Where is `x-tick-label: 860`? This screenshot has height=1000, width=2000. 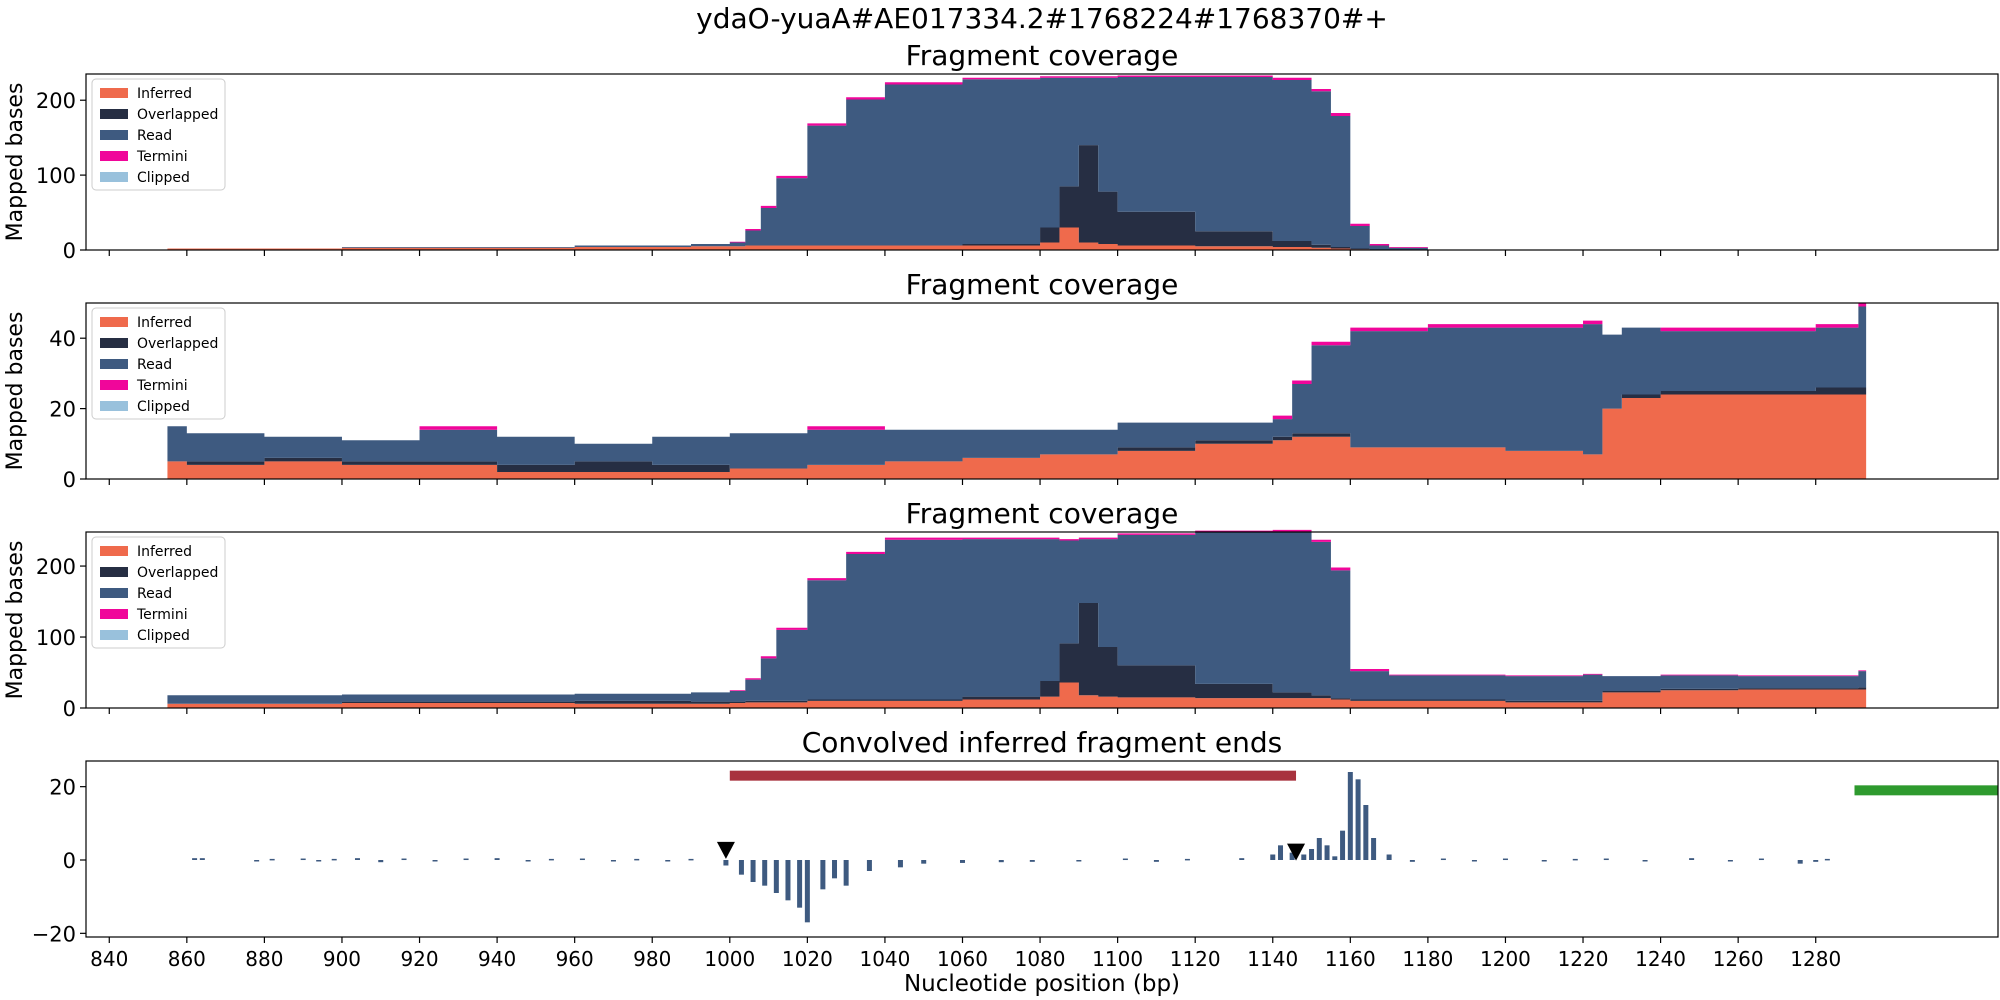
x-tick-label: 860 is located at coordinates (187, 959).